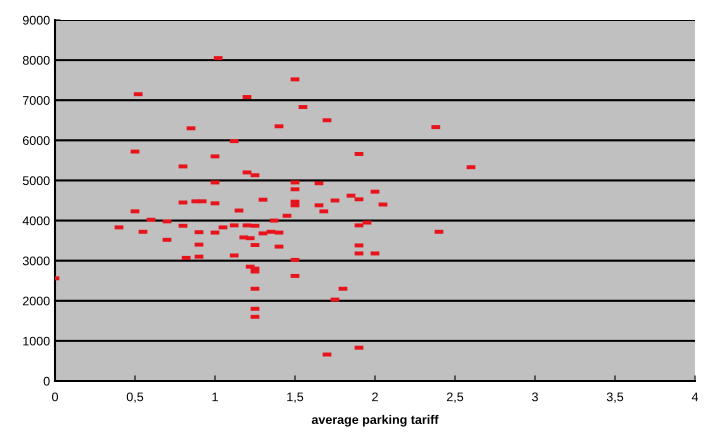  I want to click on y-tick-label: 5000, so click(36, 181).